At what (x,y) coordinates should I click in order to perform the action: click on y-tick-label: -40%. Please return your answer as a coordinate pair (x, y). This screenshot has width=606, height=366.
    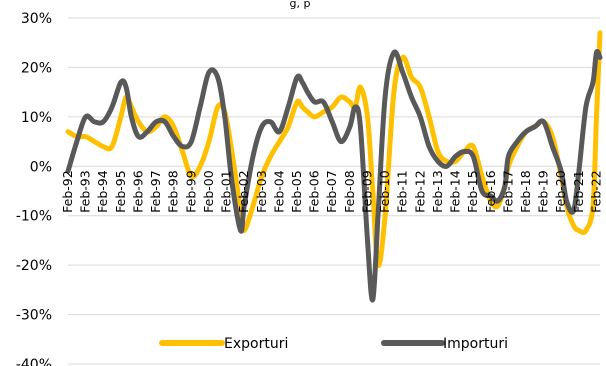
    Looking at the image, I should click on (34, 361).